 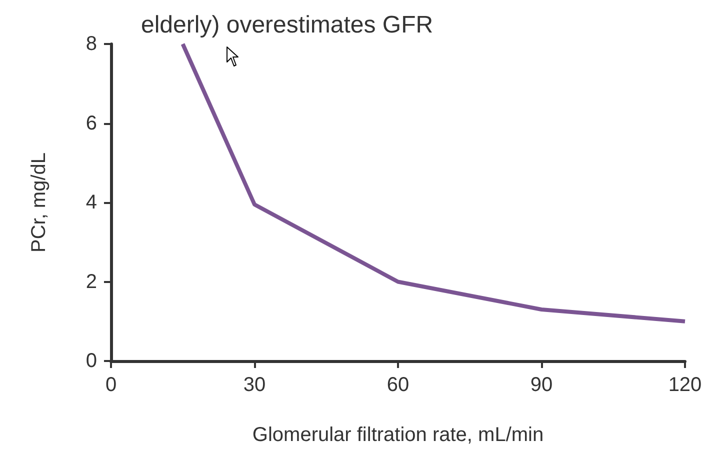 I want to click on chart-title: elderly) overestimates GFR, so click(x=287, y=25).